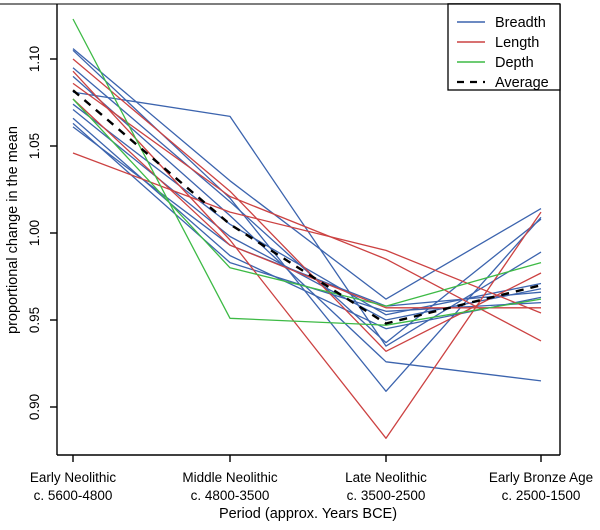  Describe the element at coordinates (230, 477) in the screenshot. I see `x-category-label-2: Middle Neolithic` at that location.